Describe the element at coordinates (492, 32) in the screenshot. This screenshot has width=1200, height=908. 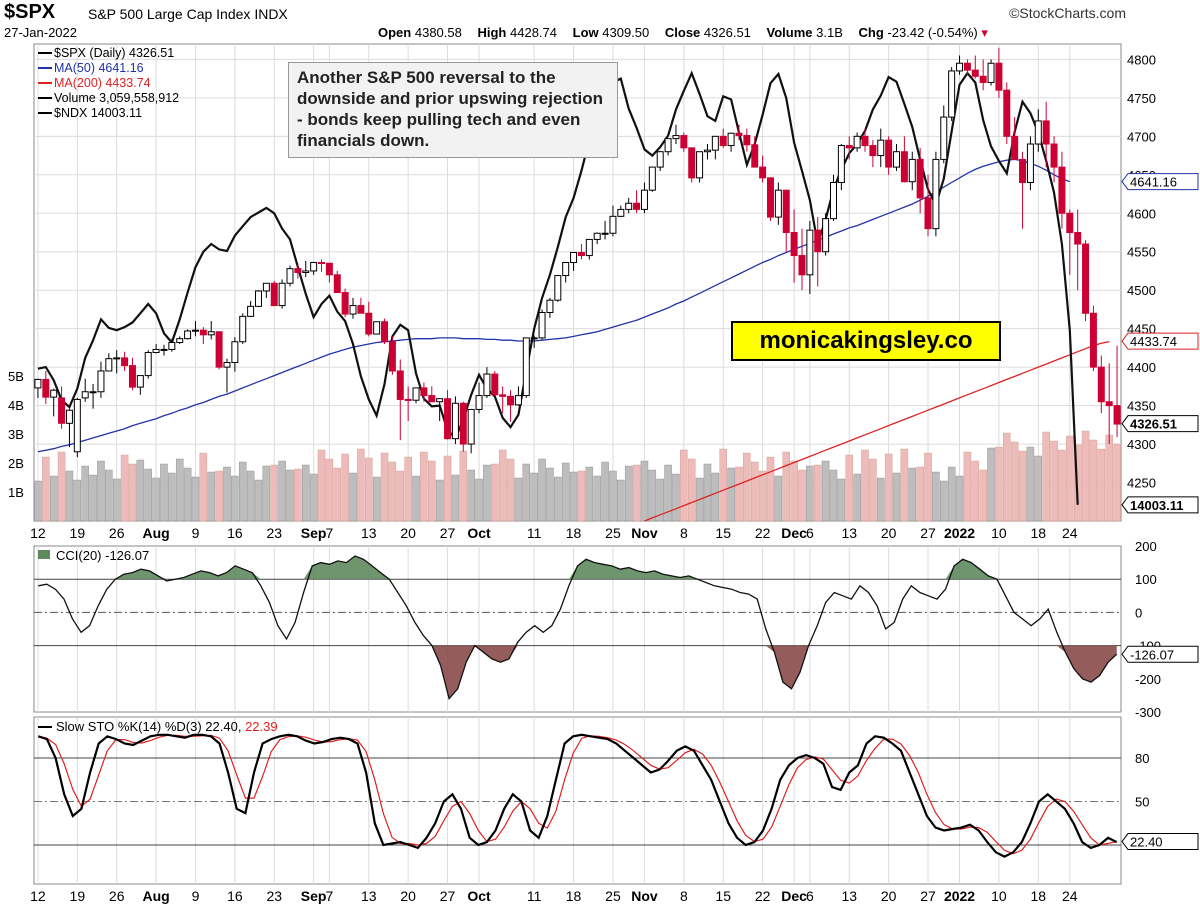
I see `high-label: High` at that location.